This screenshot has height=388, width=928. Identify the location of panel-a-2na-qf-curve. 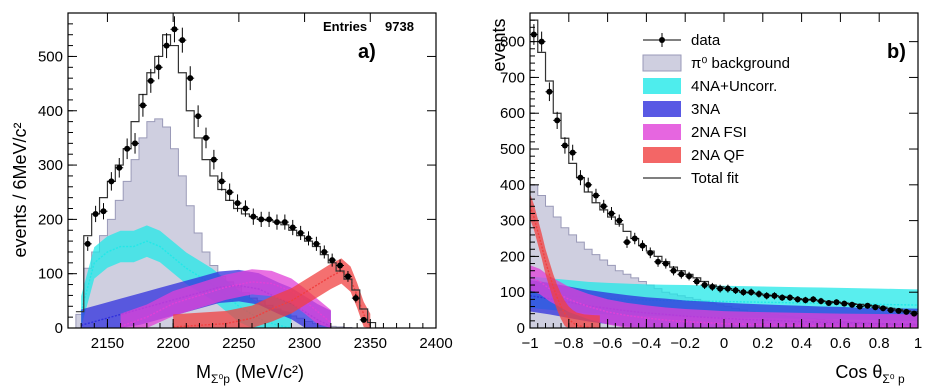
(272, 299).